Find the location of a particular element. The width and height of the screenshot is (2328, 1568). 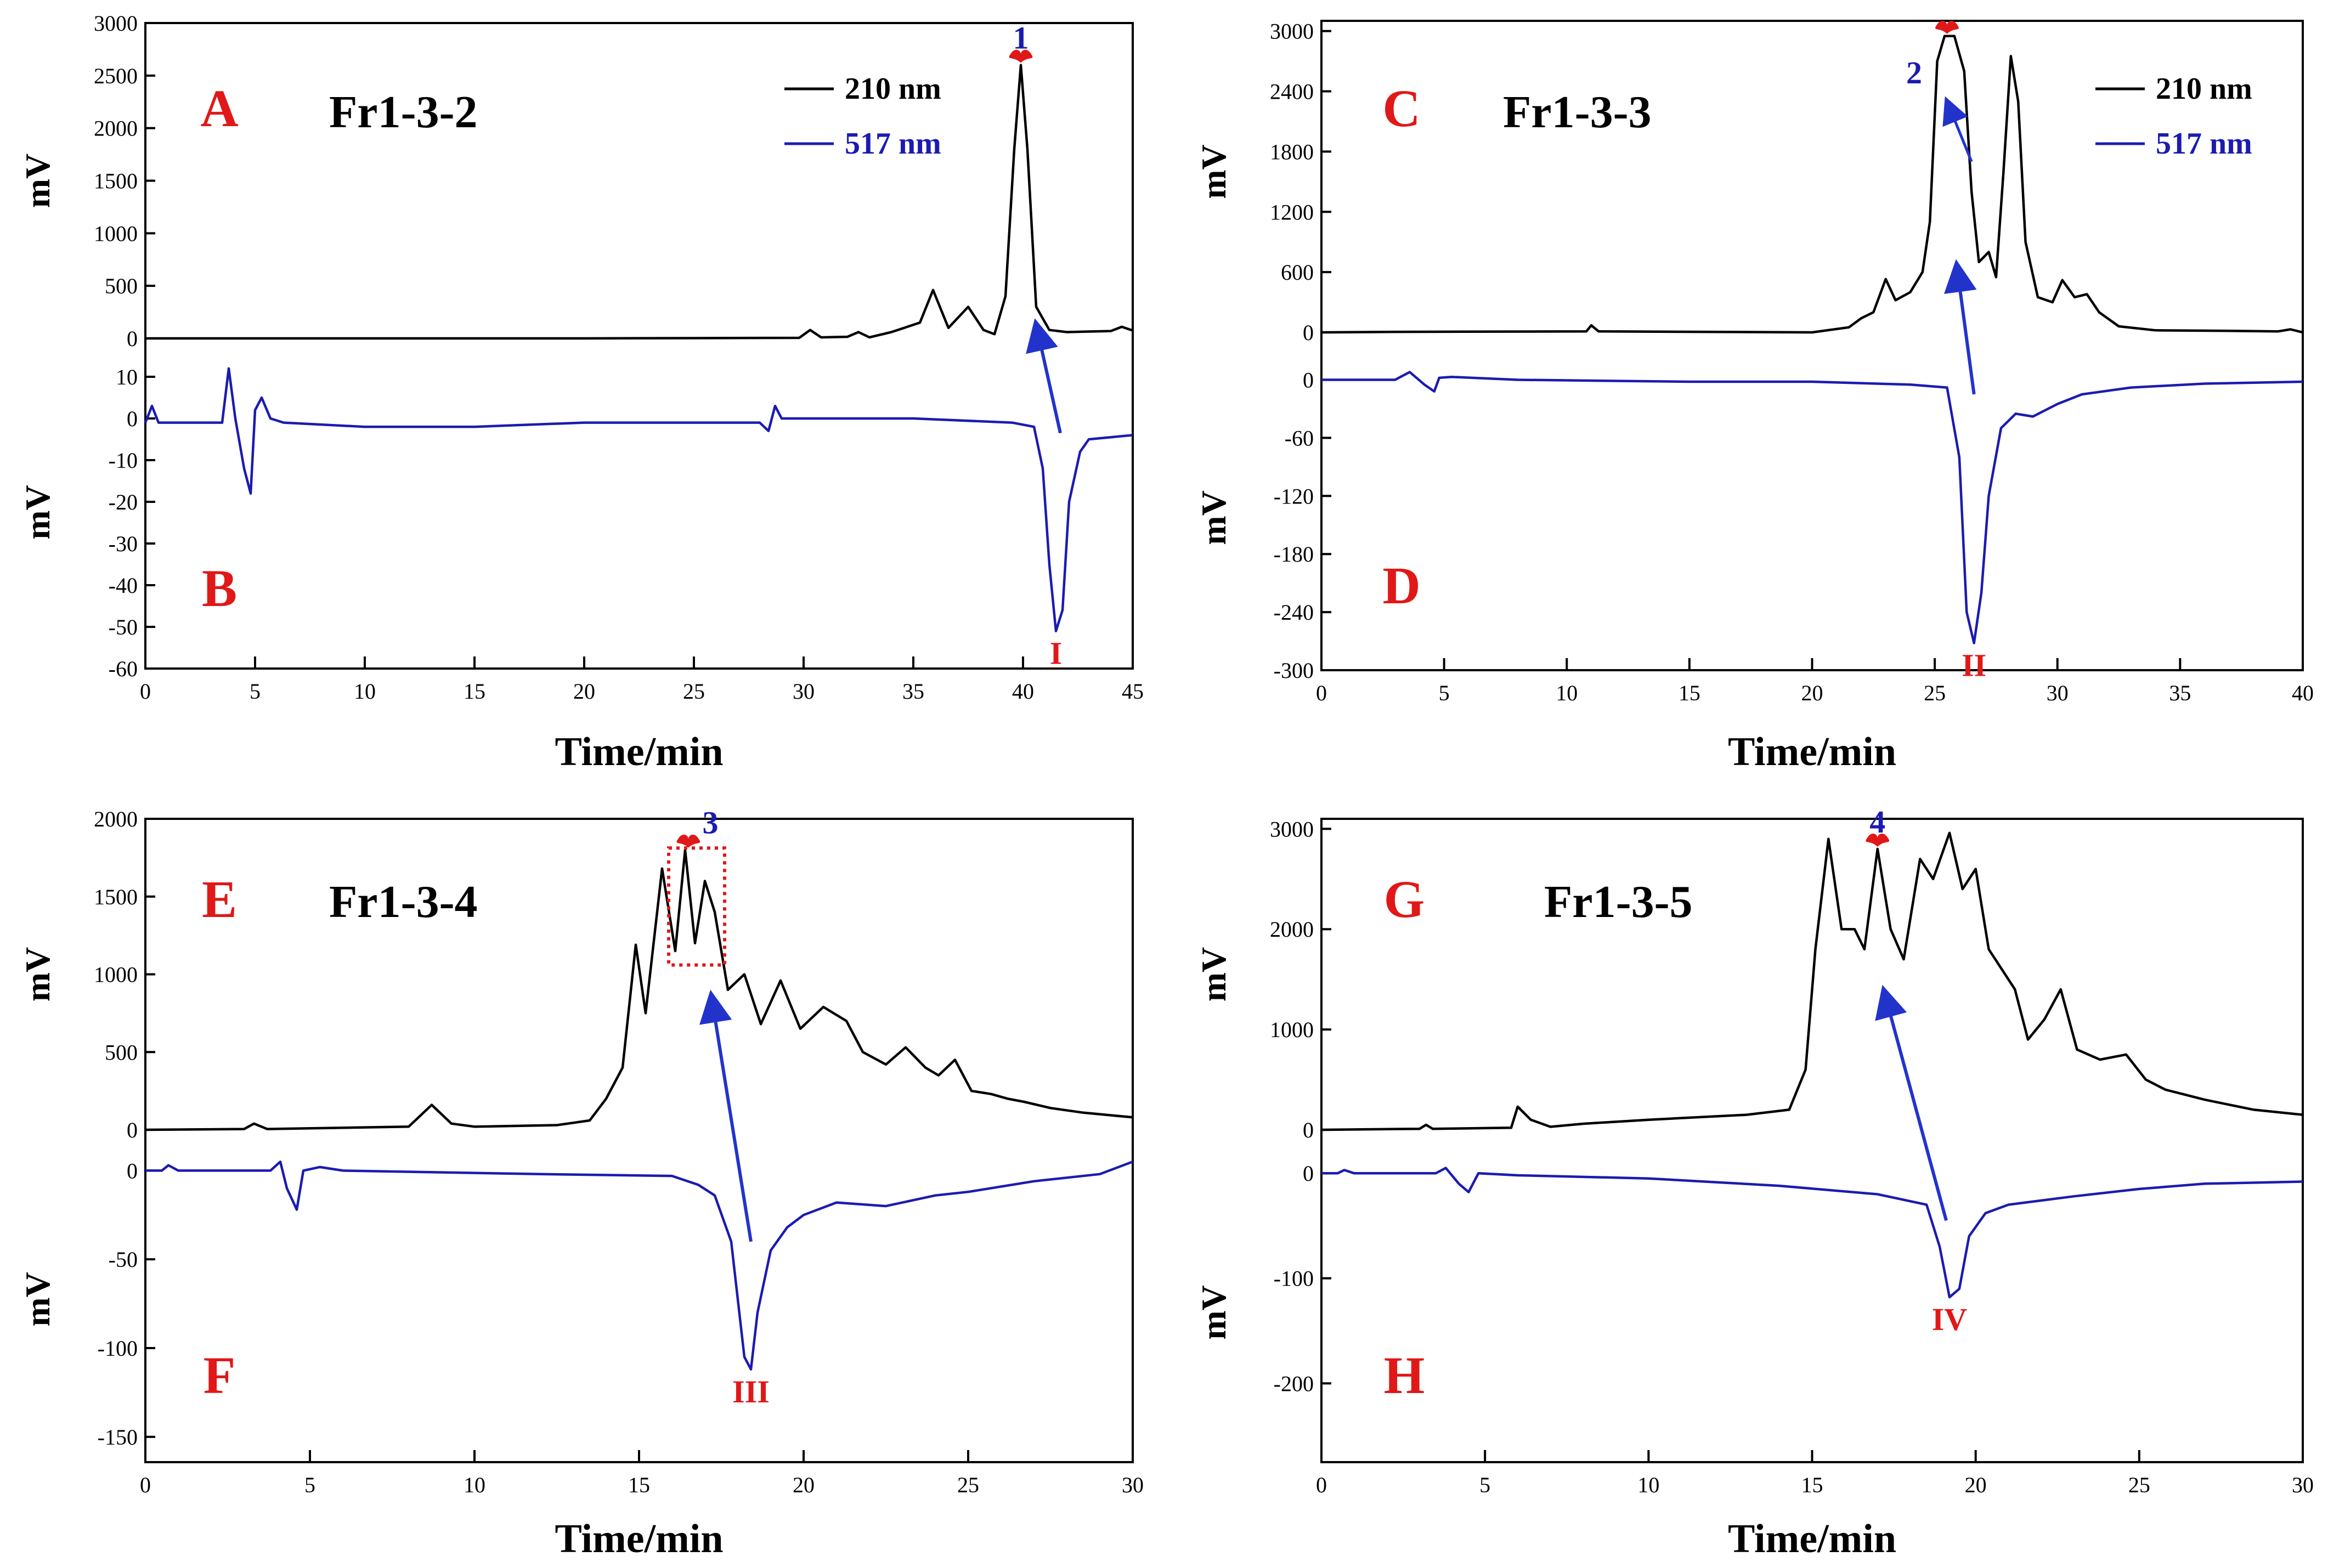

y-tick-label: -50 is located at coordinates (123, 1259).